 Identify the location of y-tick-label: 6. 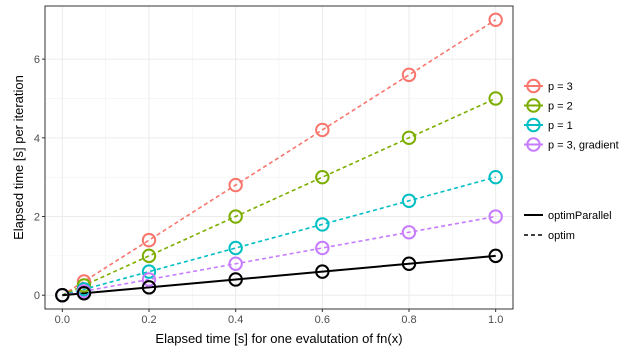
(37, 60).